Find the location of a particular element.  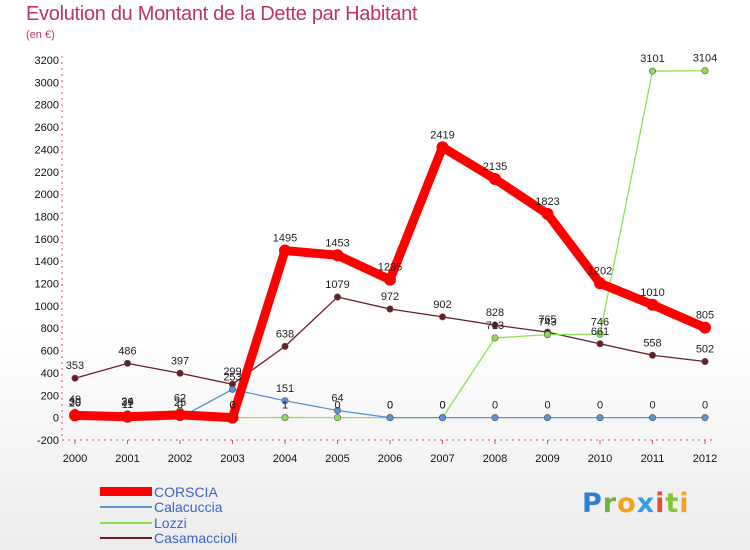

logo-letter: t is located at coordinates (672, 503).